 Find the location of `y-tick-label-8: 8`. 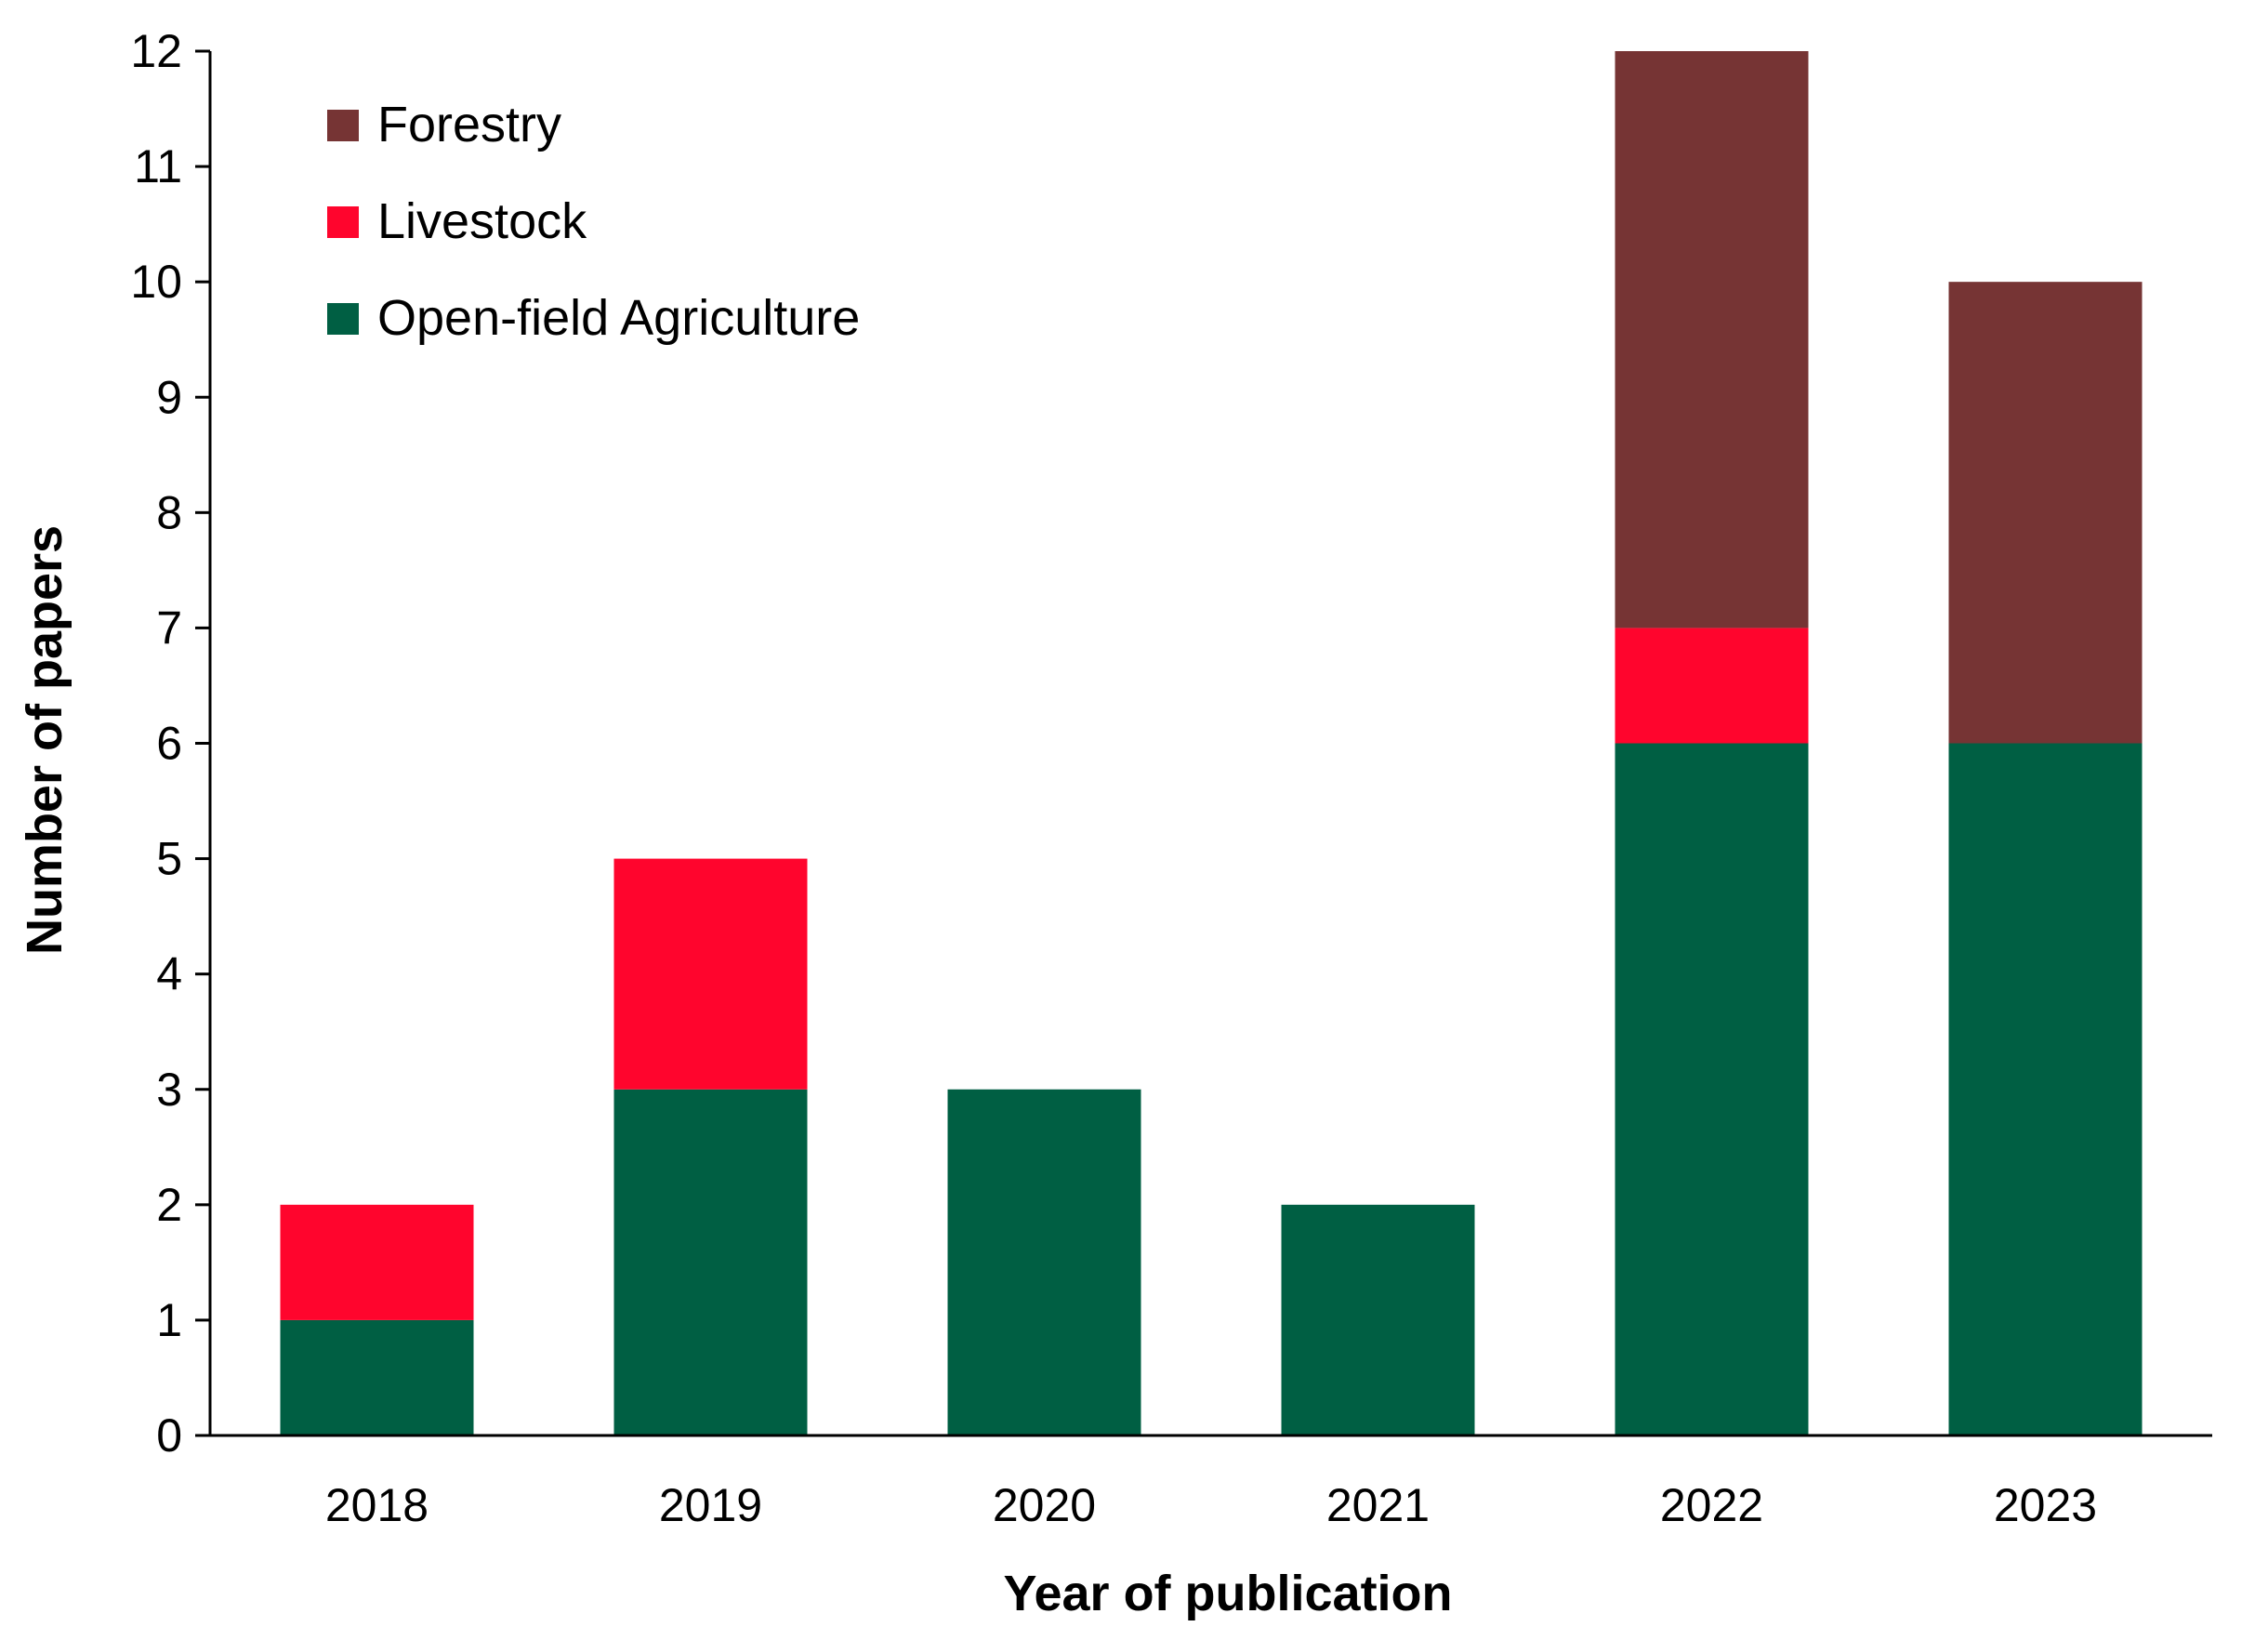

y-tick-label-8: 8 is located at coordinates (169, 512).